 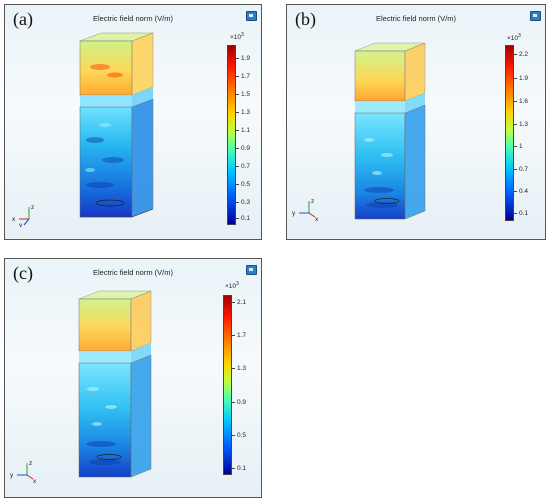 I want to click on colorbar-tick: 2.1, so click(x=239, y=302).